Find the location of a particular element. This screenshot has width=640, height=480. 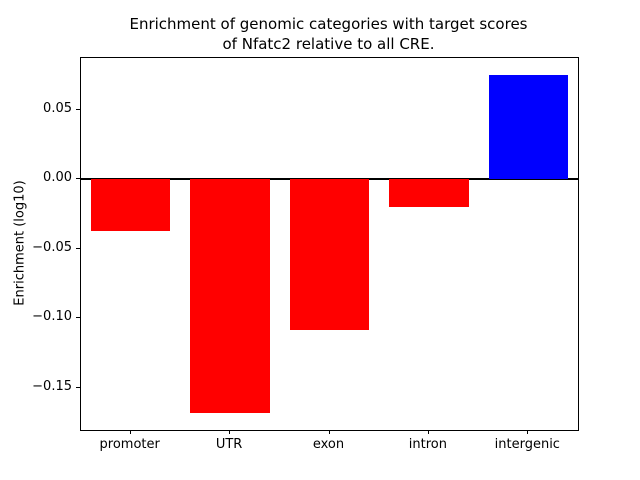

y-tick-label: −0.05 is located at coordinates (52, 247).